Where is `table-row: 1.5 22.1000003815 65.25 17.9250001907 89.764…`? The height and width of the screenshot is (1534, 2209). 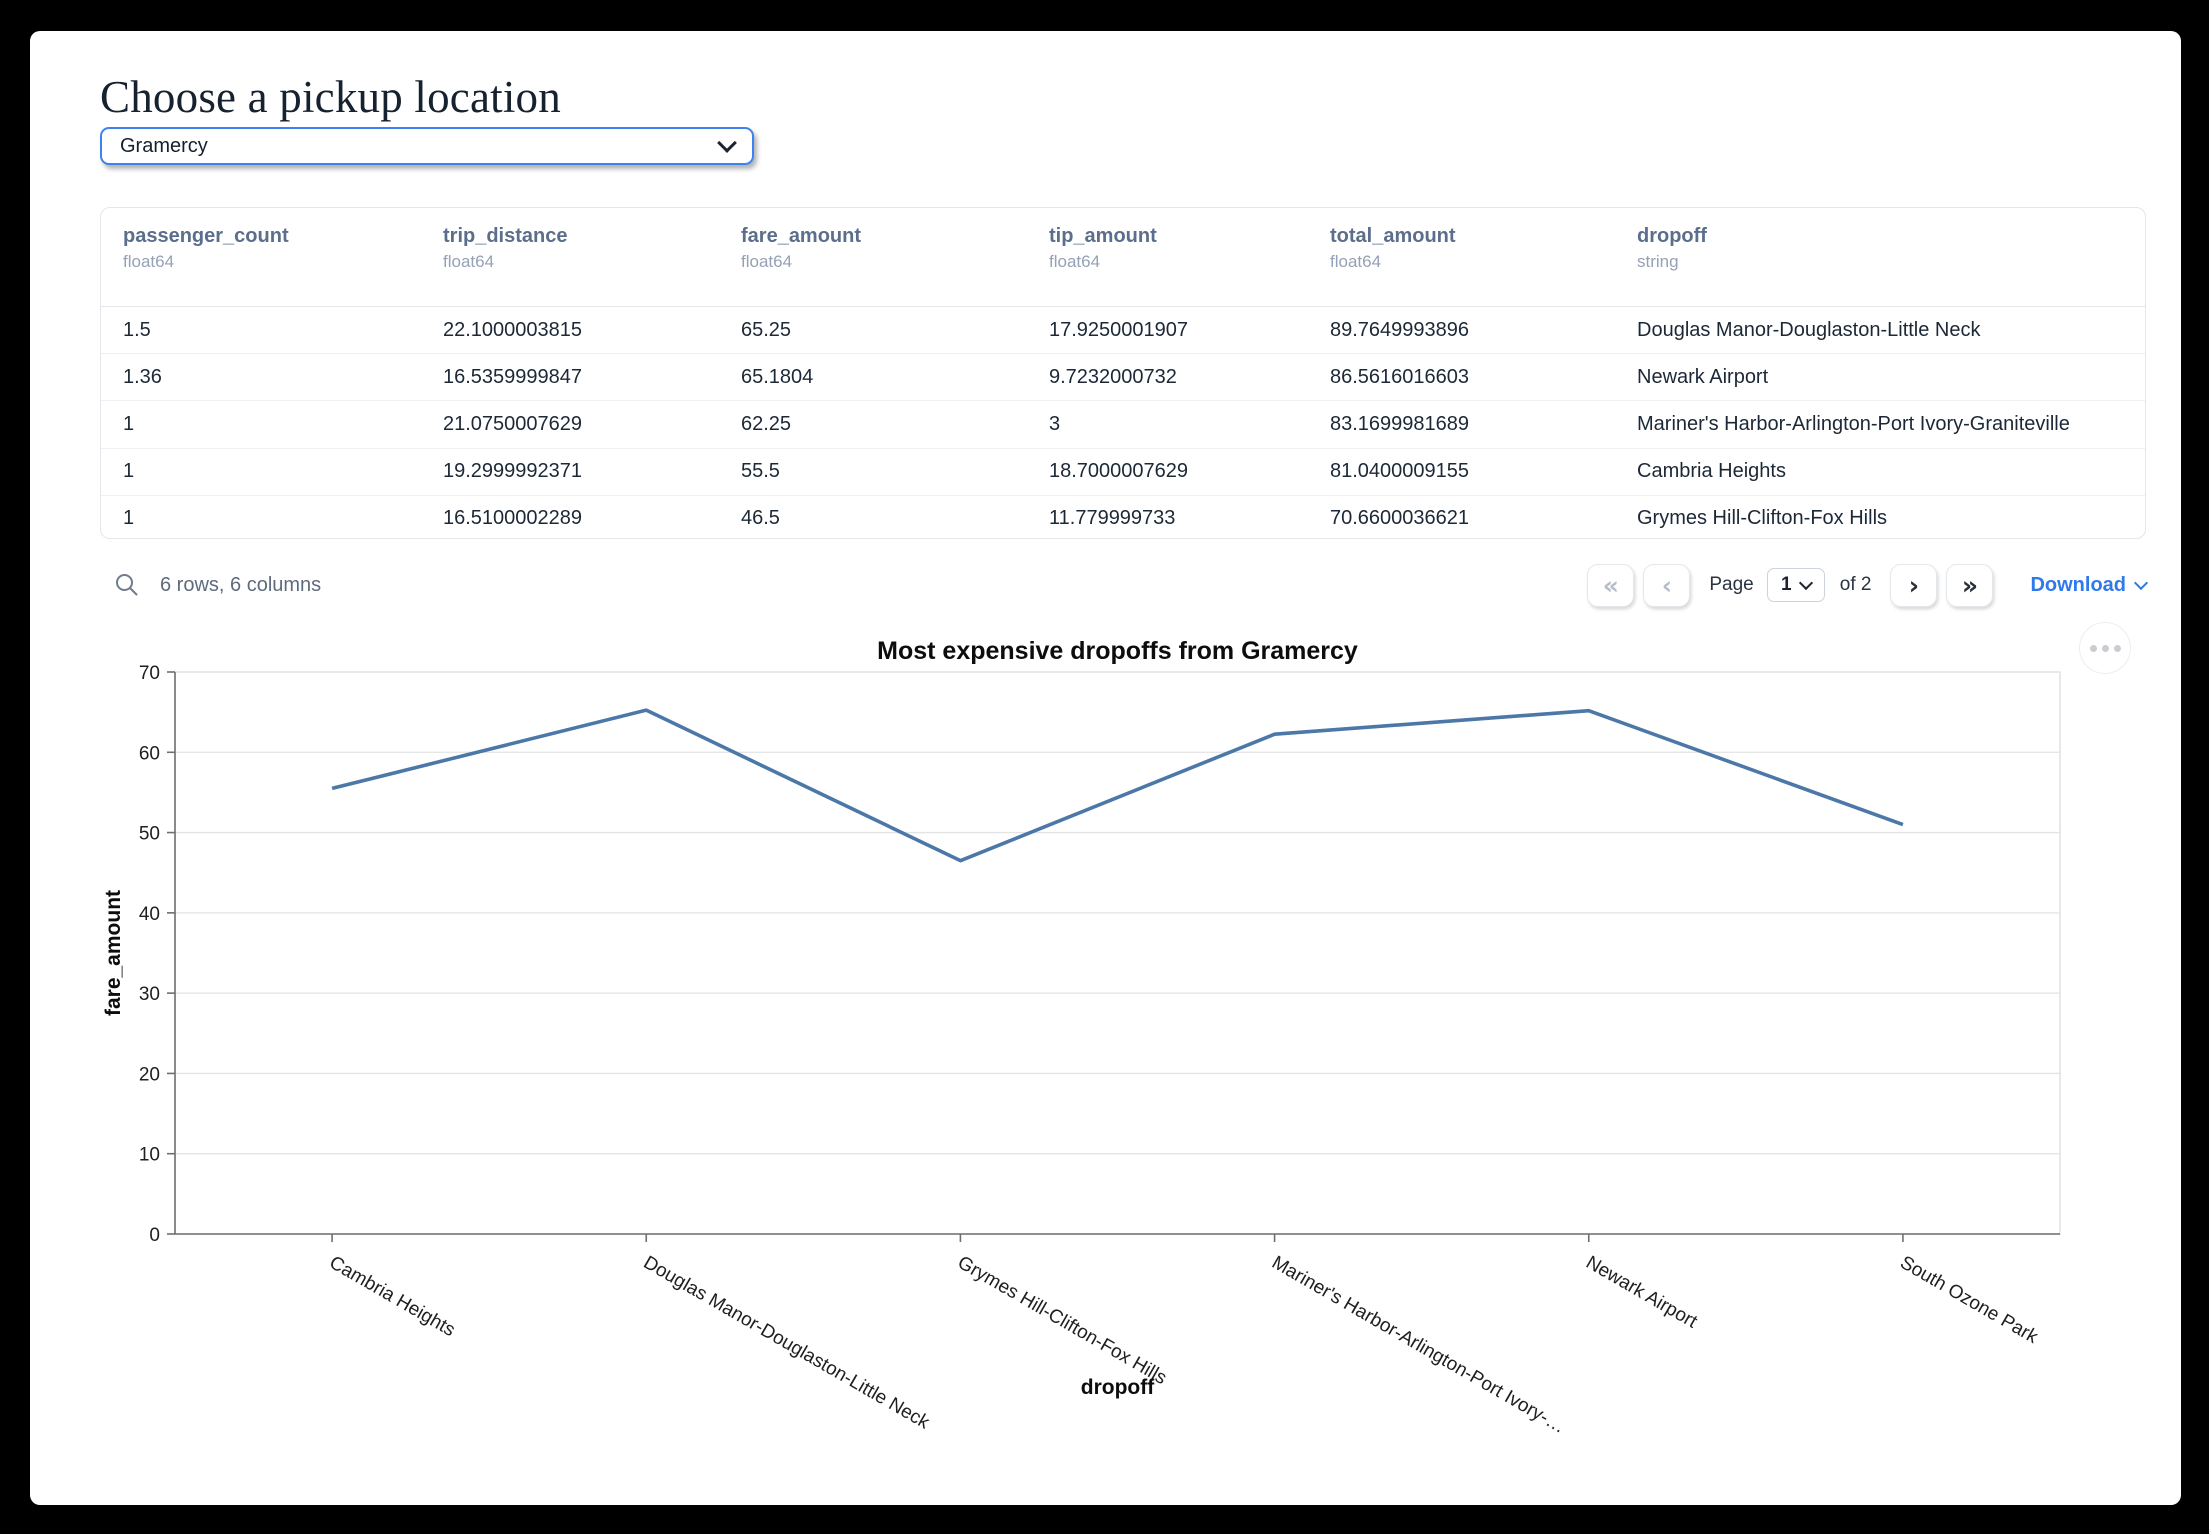 table-row: 1.5 22.1000003815 65.25 17.9250001907 89.764… is located at coordinates (1123, 331).